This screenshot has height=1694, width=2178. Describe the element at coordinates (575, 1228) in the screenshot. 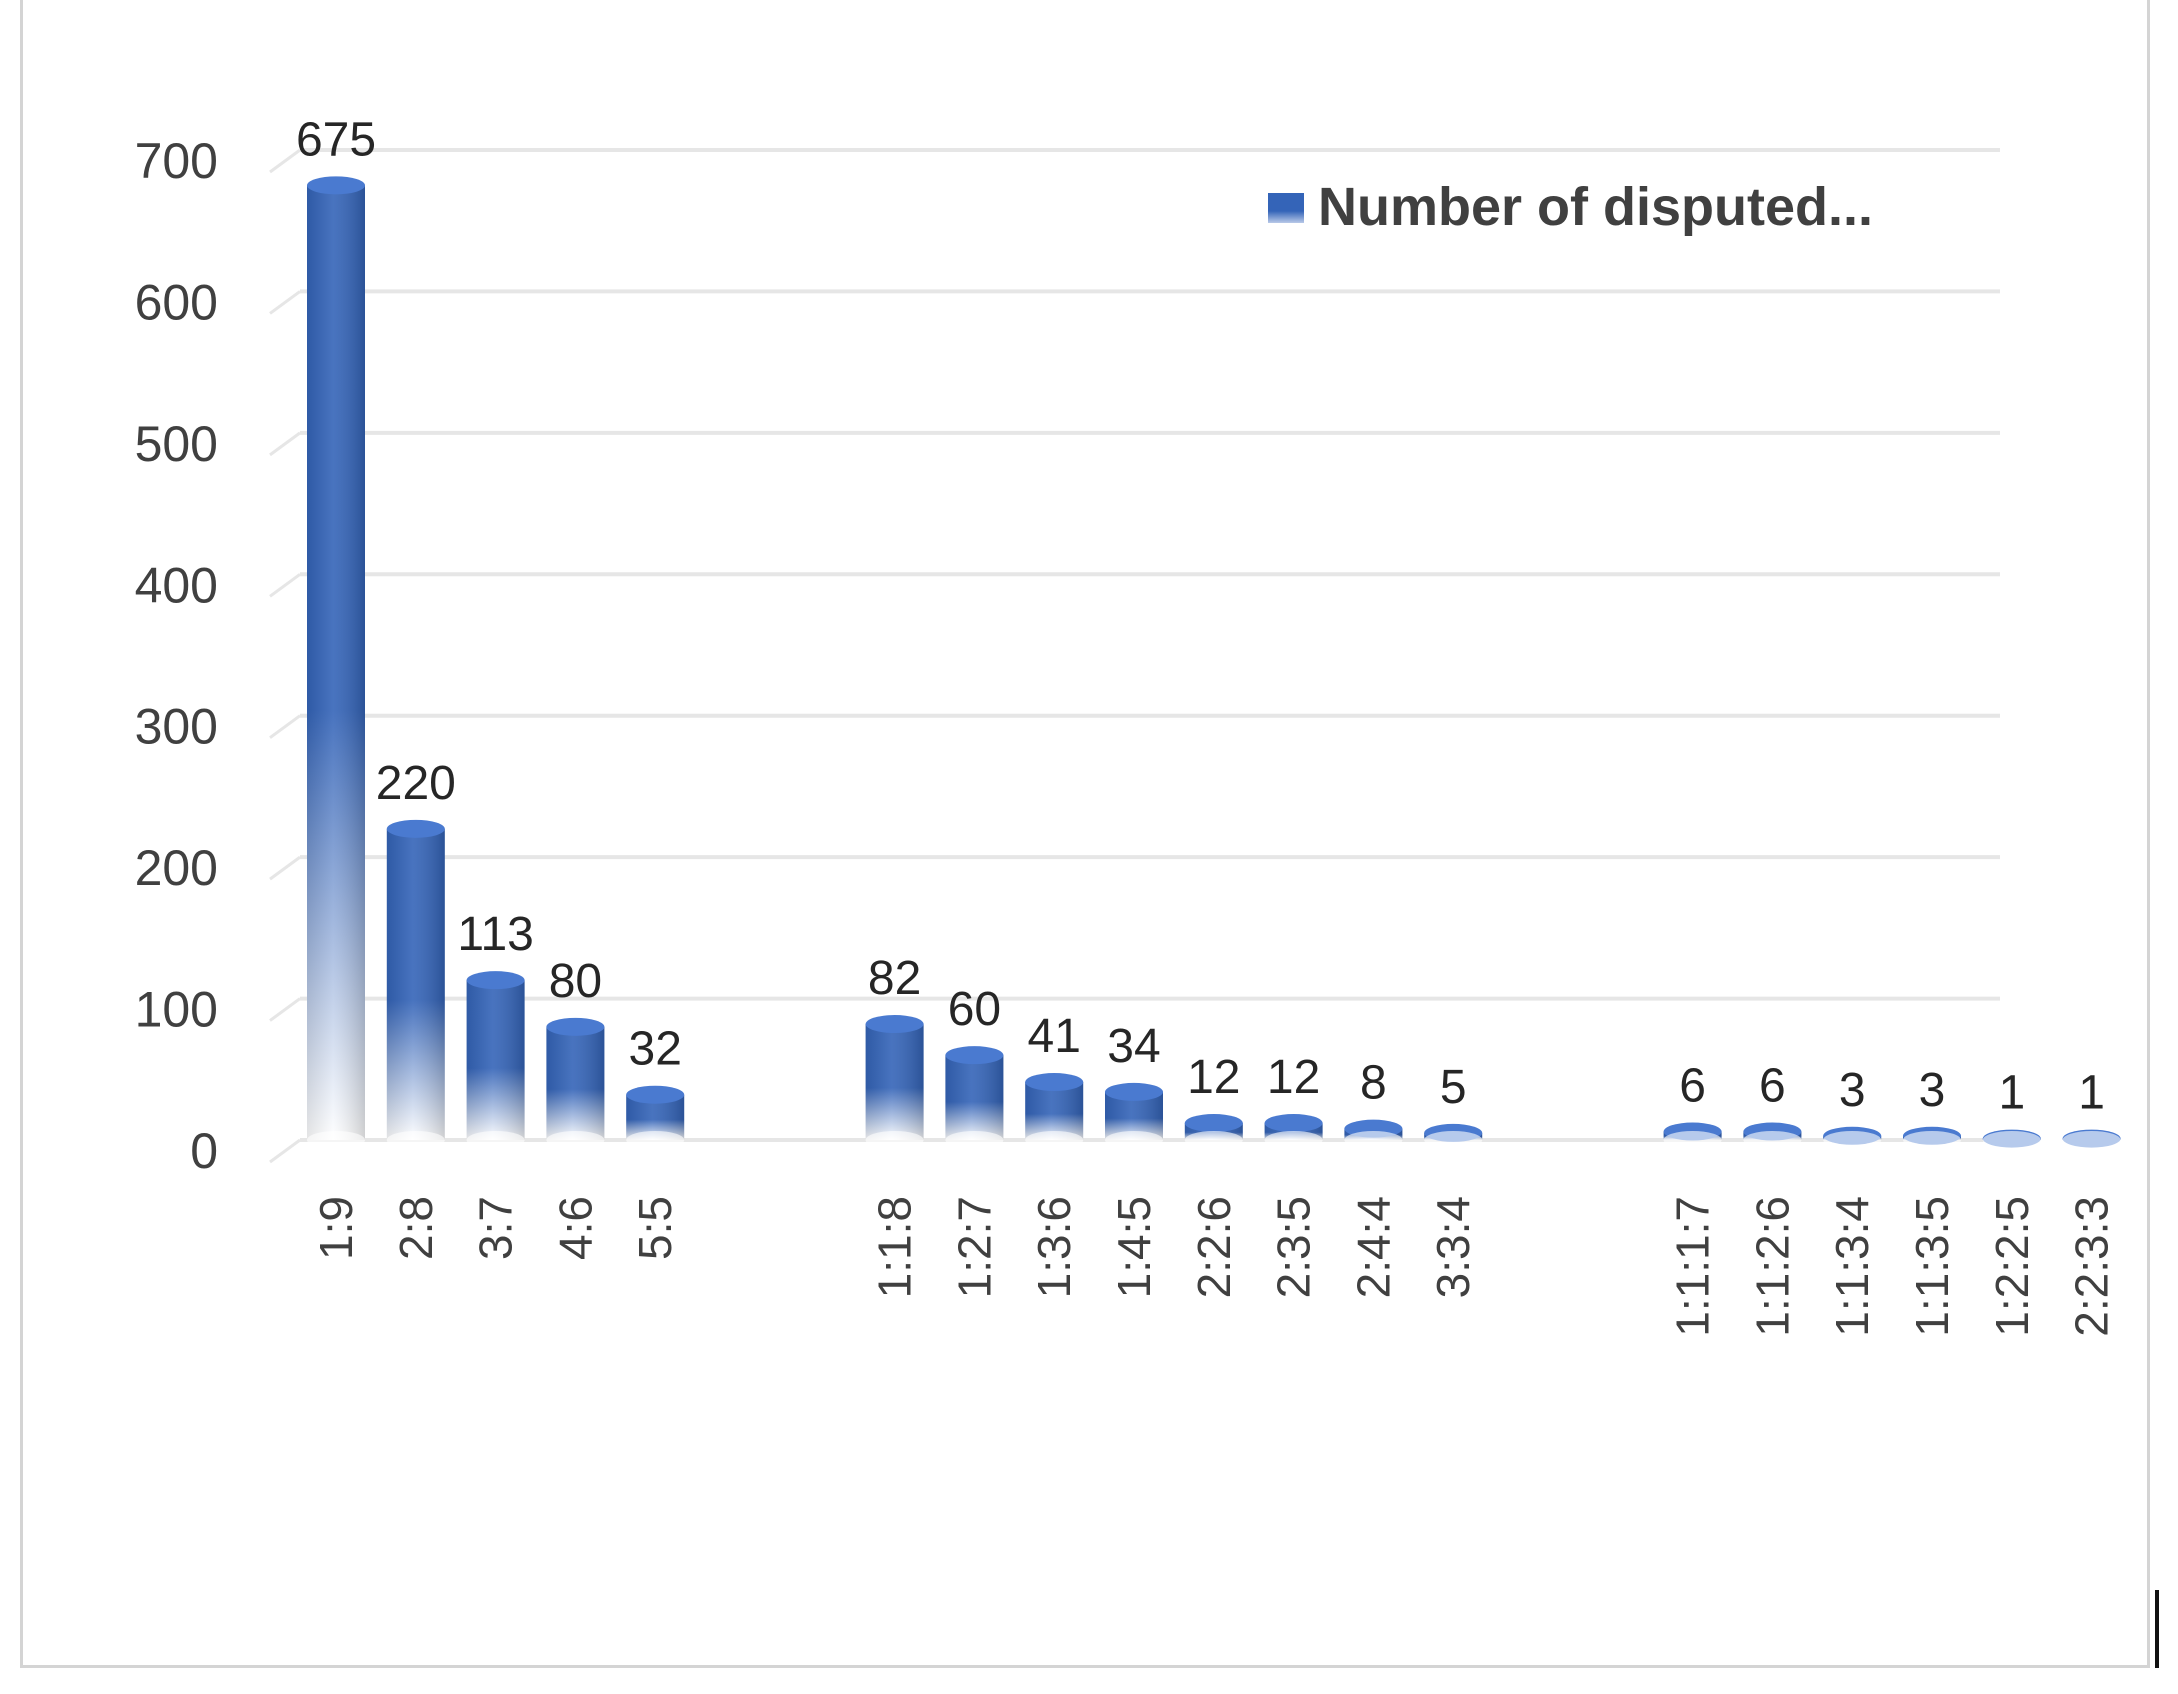

I see `x-tick-label: 4:6` at that location.